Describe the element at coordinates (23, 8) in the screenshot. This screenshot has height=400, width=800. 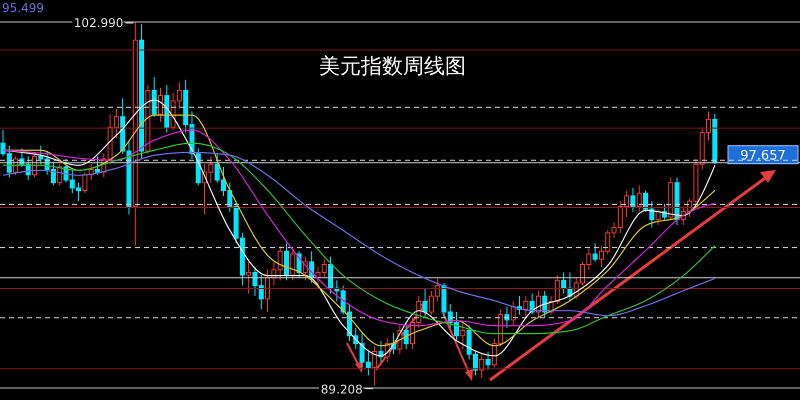
I see `text: 95.499` at that location.